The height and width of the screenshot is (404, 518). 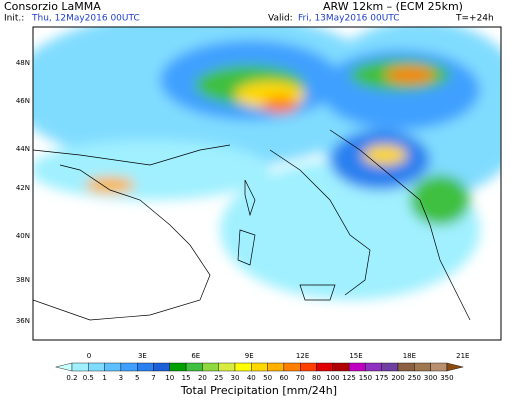 What do you see at coordinates (446, 378) in the screenshot?
I see `colorbar-label: 350` at bounding box center [446, 378].